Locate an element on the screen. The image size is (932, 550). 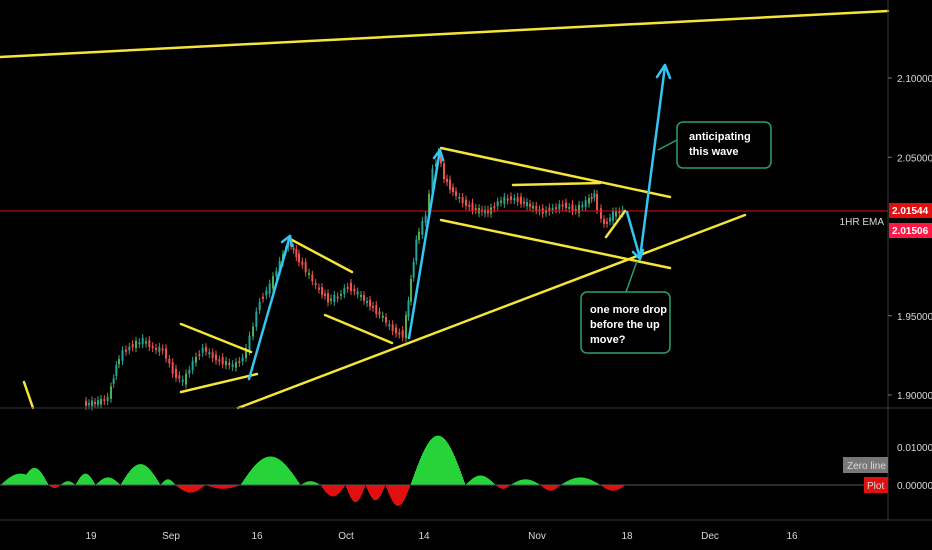
range-top-line is located at coordinates (556, 184).